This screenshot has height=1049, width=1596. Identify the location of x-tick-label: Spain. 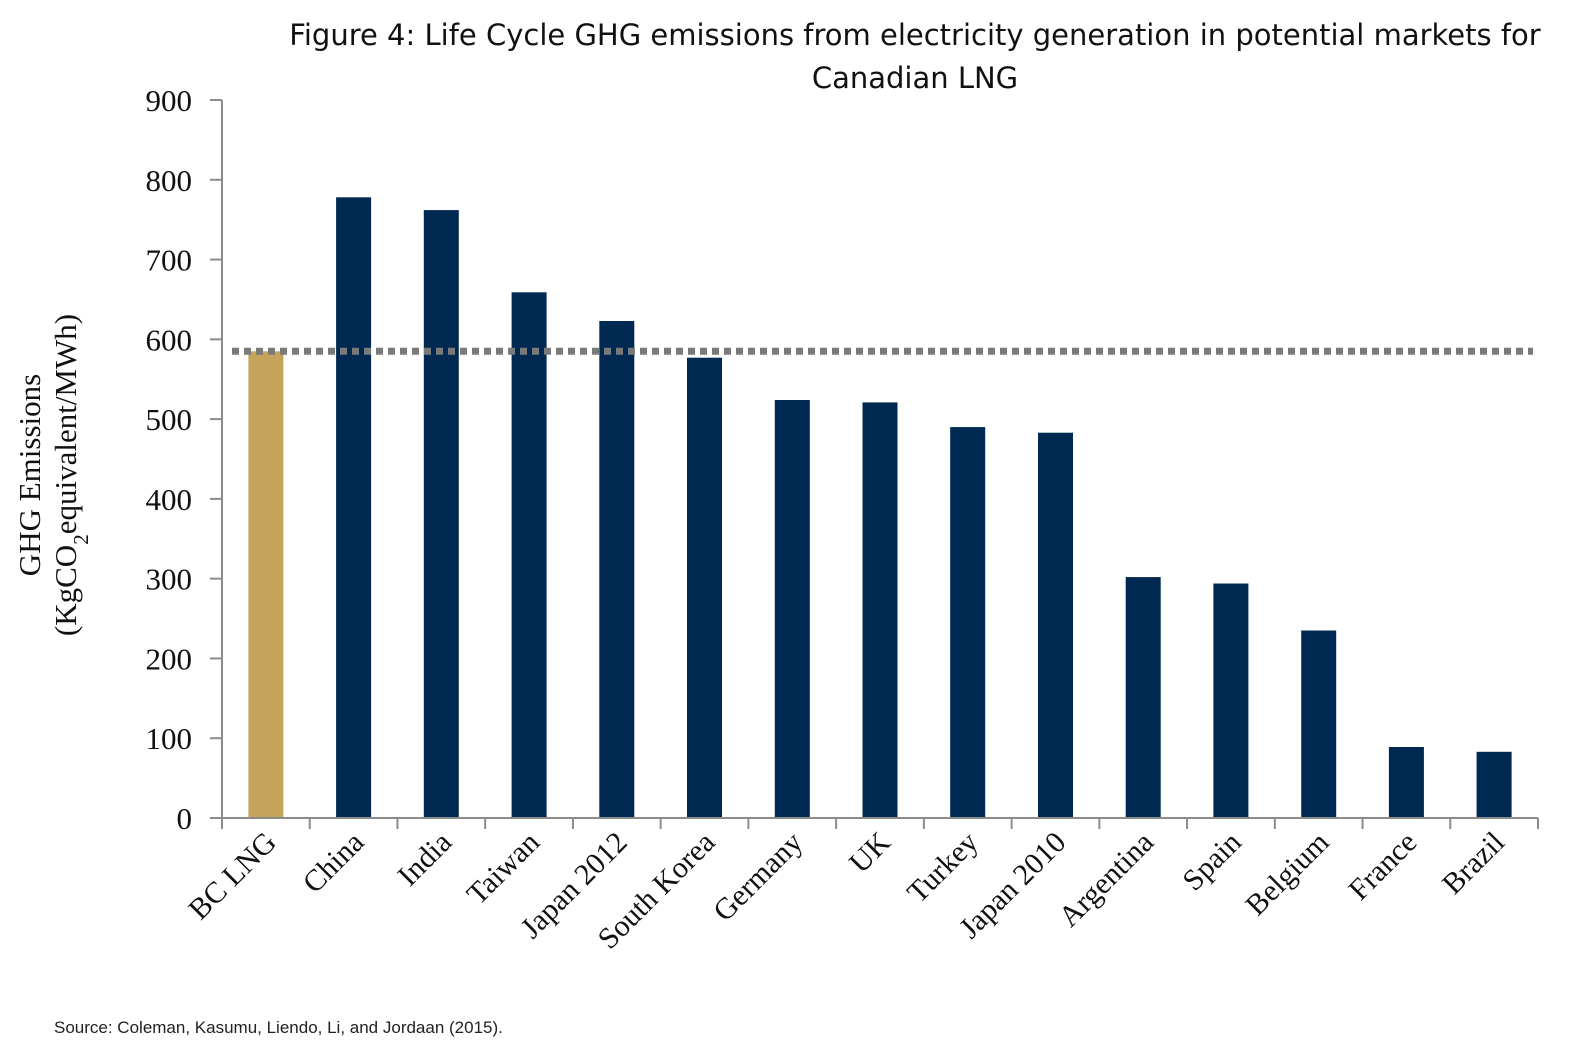
(1212, 862).